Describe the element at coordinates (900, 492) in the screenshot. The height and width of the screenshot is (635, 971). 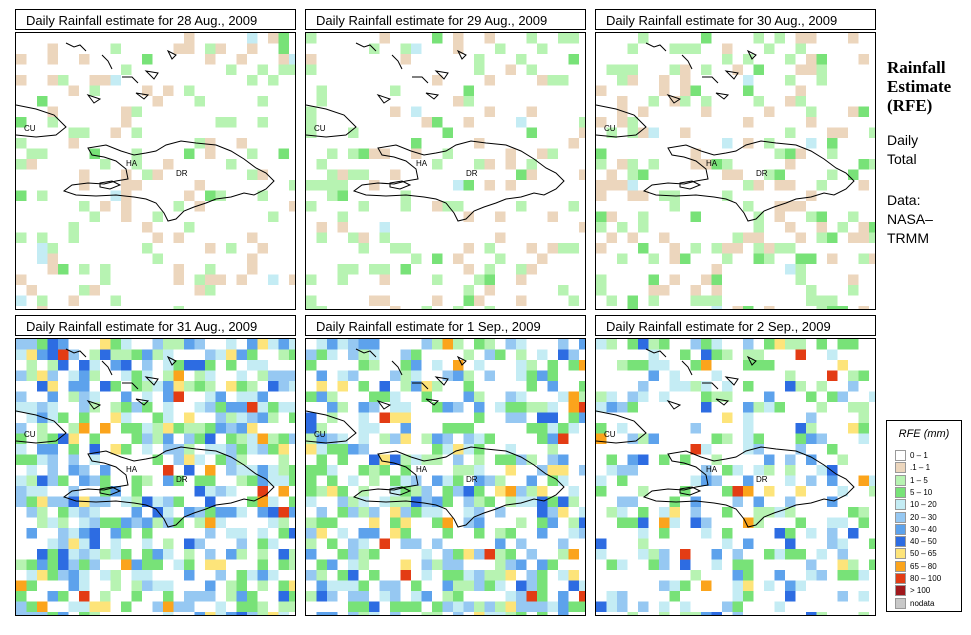
I see `legend-swatch` at that location.